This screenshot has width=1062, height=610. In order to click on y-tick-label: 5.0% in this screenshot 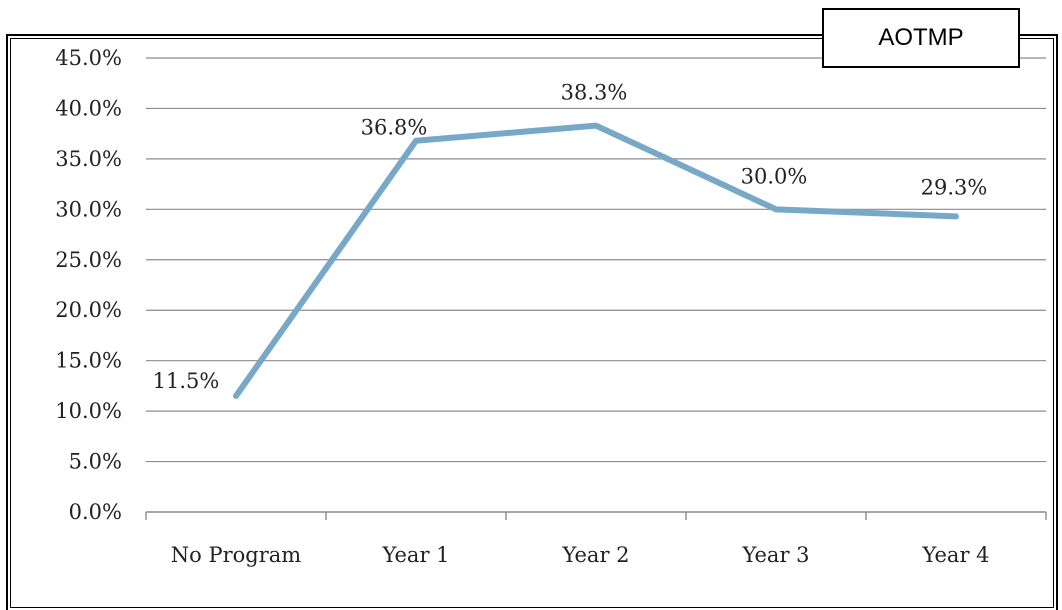, I will do `click(95, 462)`.